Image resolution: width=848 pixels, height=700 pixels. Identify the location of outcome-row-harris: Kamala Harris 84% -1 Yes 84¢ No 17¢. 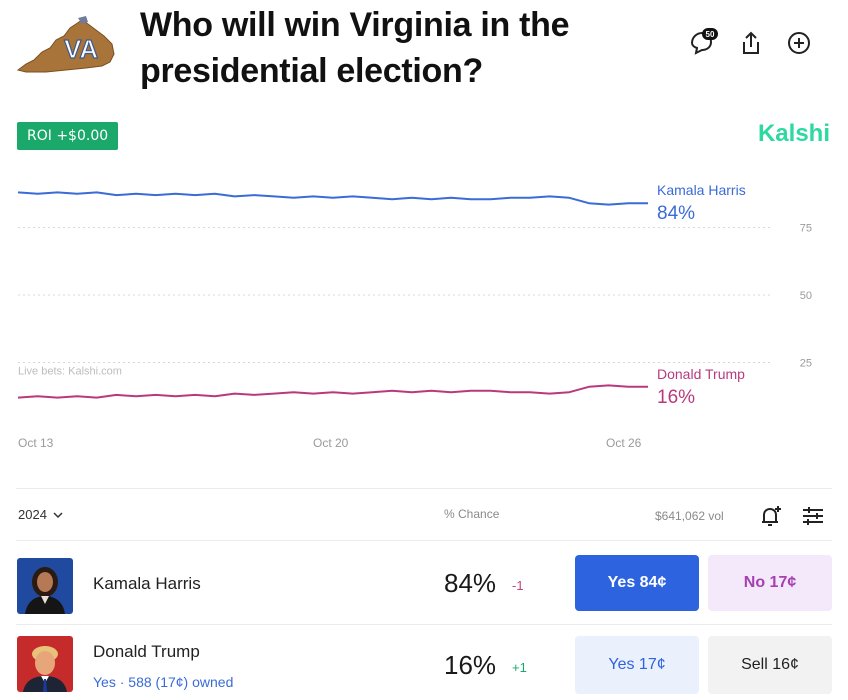
(424, 584).